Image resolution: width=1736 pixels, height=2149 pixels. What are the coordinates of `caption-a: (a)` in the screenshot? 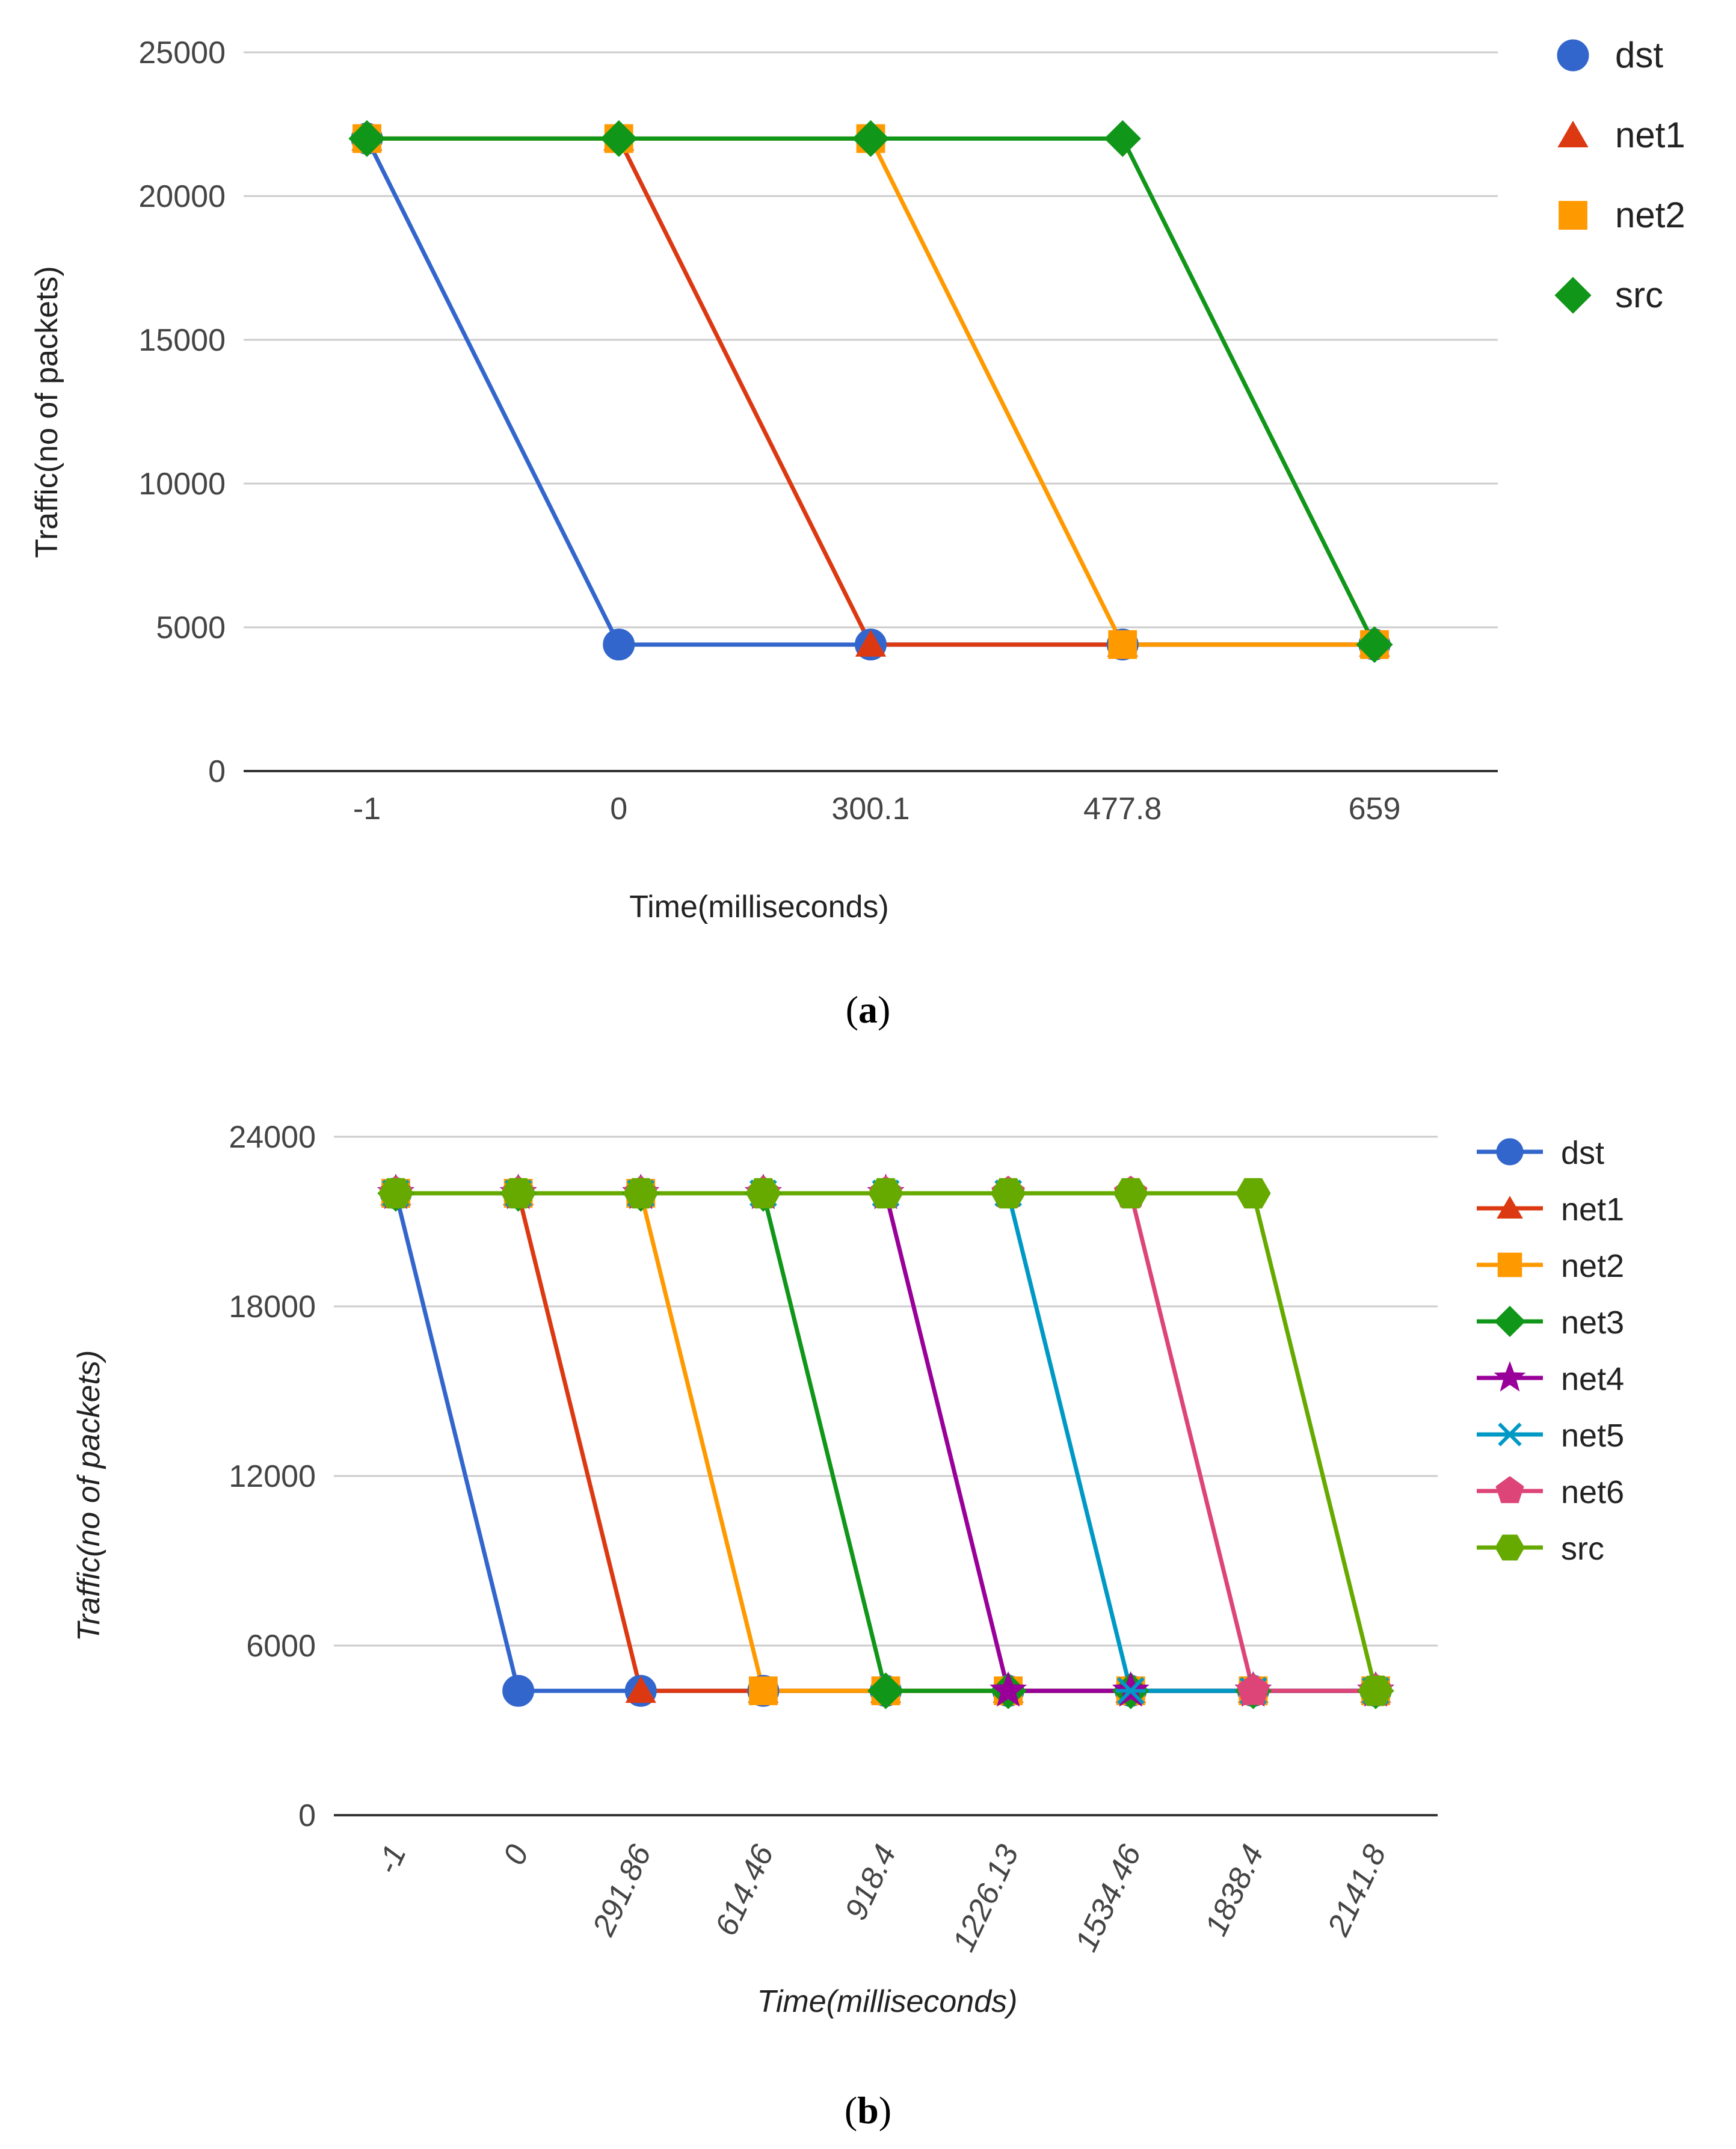 It's located at (868, 1010).